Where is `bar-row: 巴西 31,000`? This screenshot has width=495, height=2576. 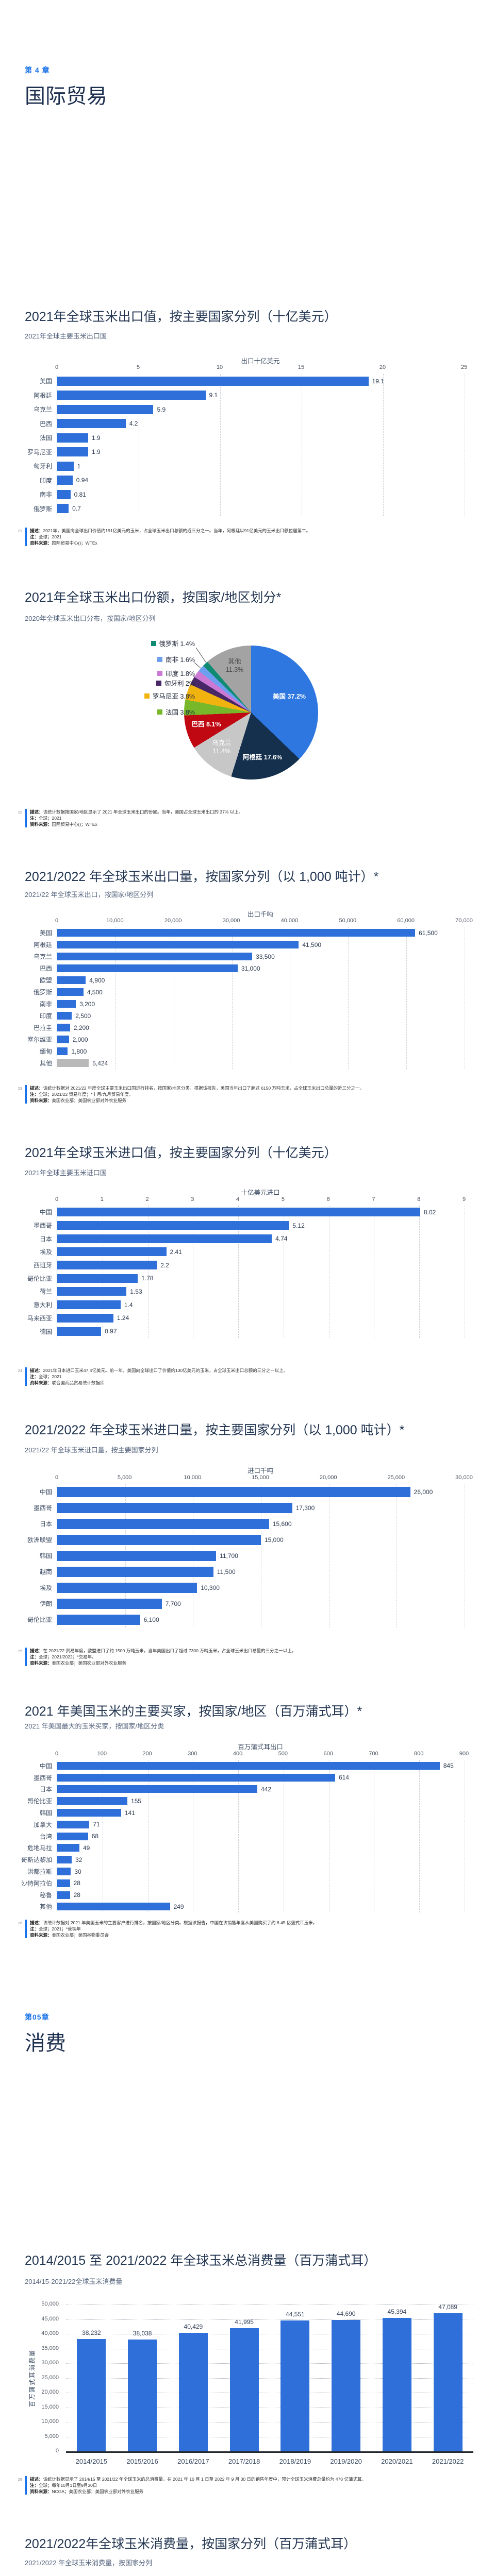 bar-row: 巴西 31,000 is located at coordinates (252, 968).